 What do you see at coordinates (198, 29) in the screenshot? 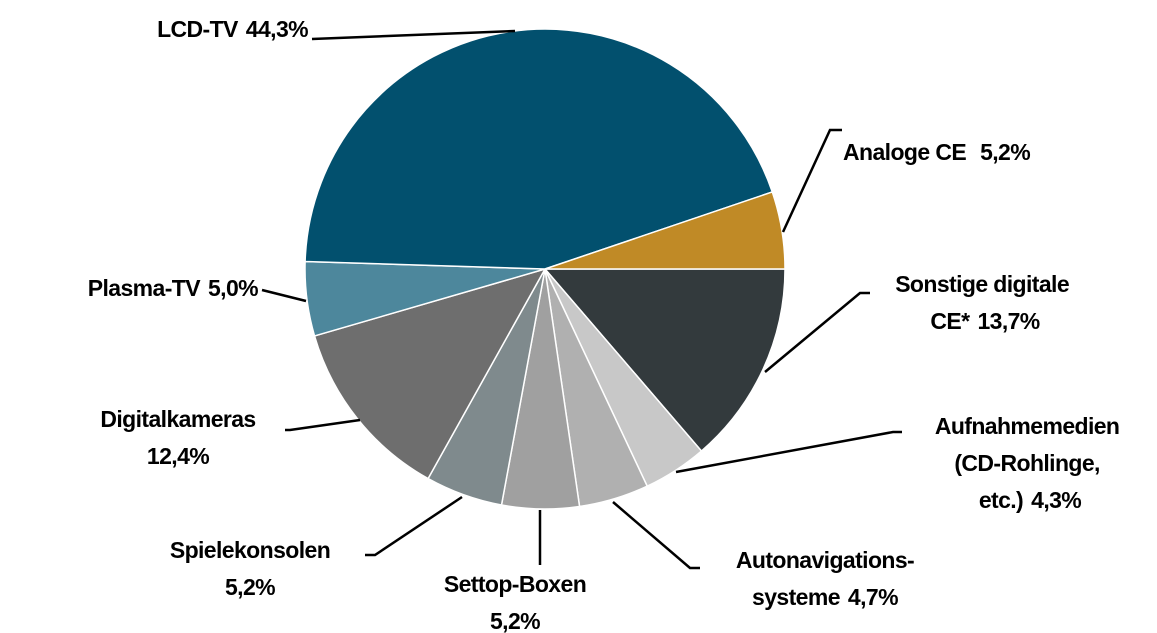
I see `category-label: LCD-TV` at bounding box center [198, 29].